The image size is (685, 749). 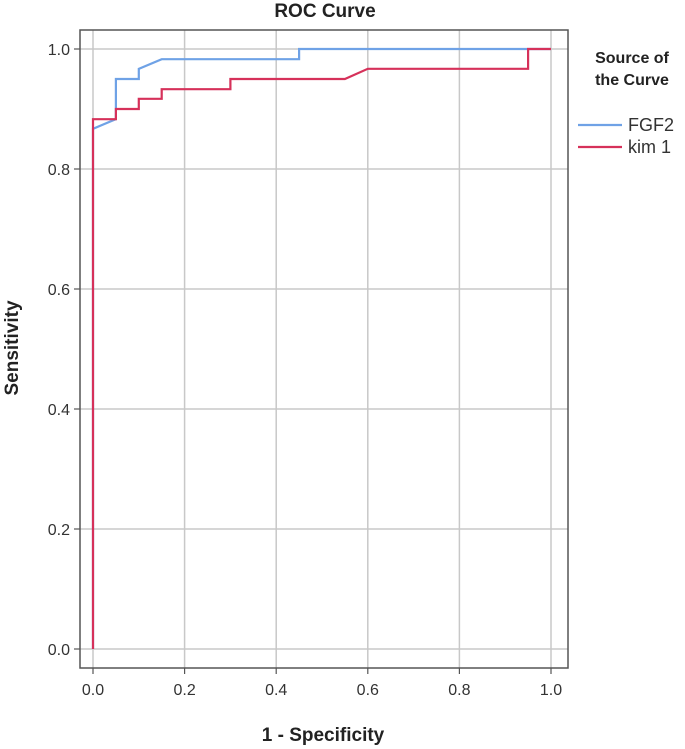 I want to click on y-tick-label: 0.4, so click(x=59, y=410).